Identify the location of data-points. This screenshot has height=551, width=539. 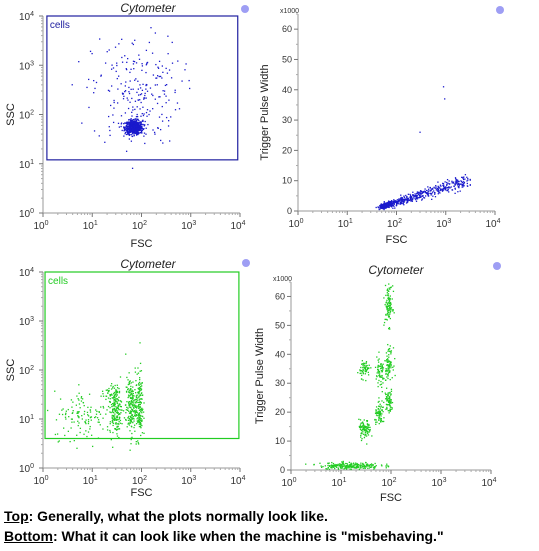
(131, 98).